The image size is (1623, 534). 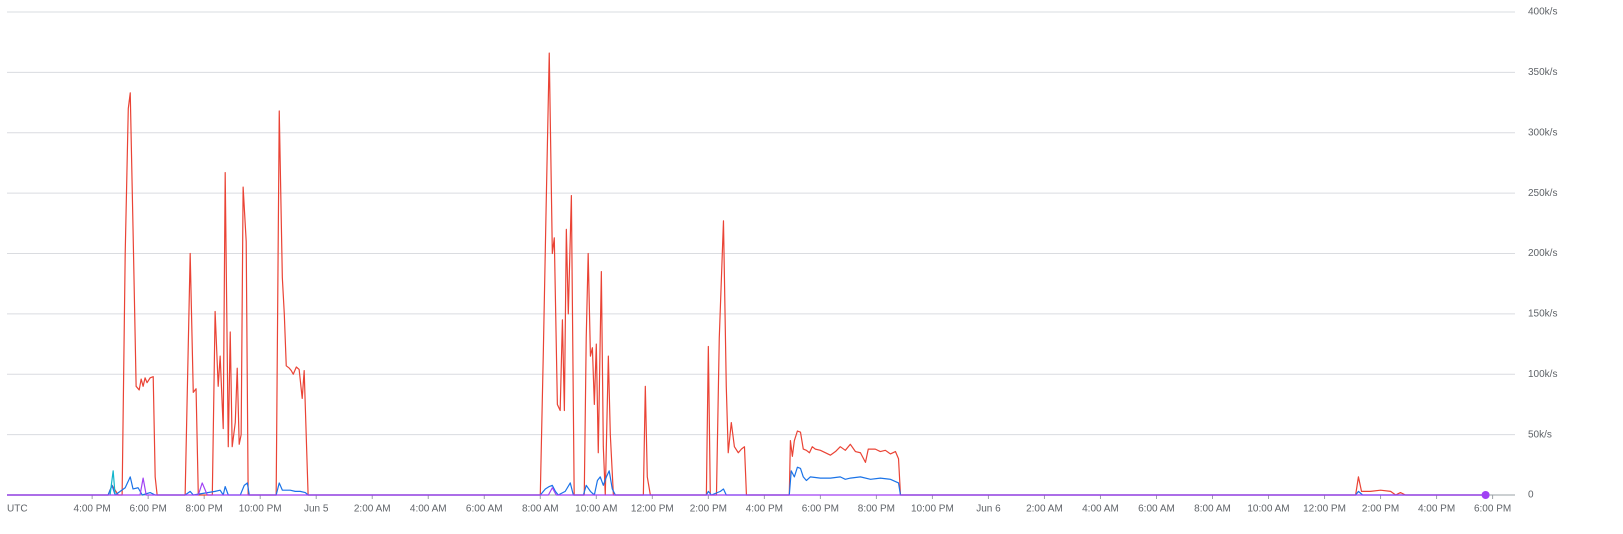 What do you see at coordinates (1542, 132) in the screenshot?
I see `y-tick-label: 300k/s` at bounding box center [1542, 132].